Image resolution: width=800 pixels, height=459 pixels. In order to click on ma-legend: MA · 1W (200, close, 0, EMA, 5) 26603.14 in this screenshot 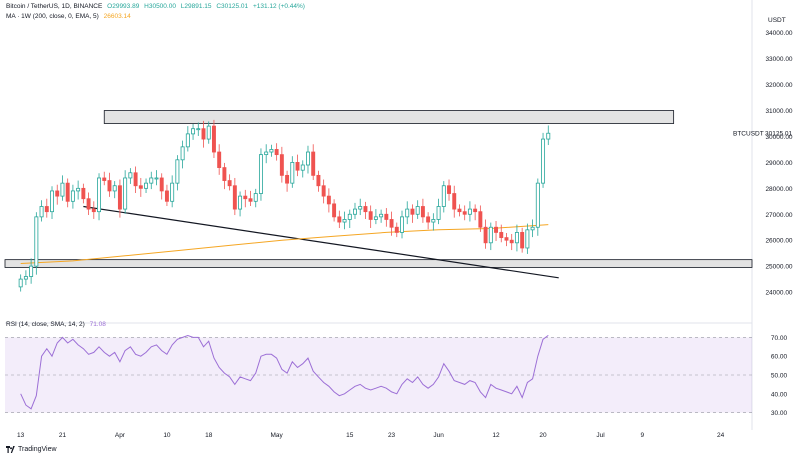, I will do `click(70, 16)`.